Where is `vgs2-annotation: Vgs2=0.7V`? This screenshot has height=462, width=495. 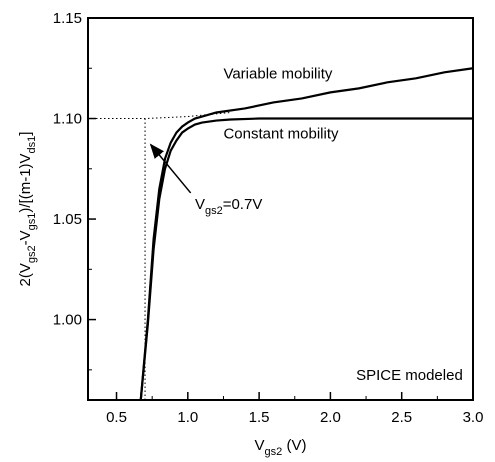 vgs2-annotation: Vgs2=0.7V is located at coordinates (228, 206).